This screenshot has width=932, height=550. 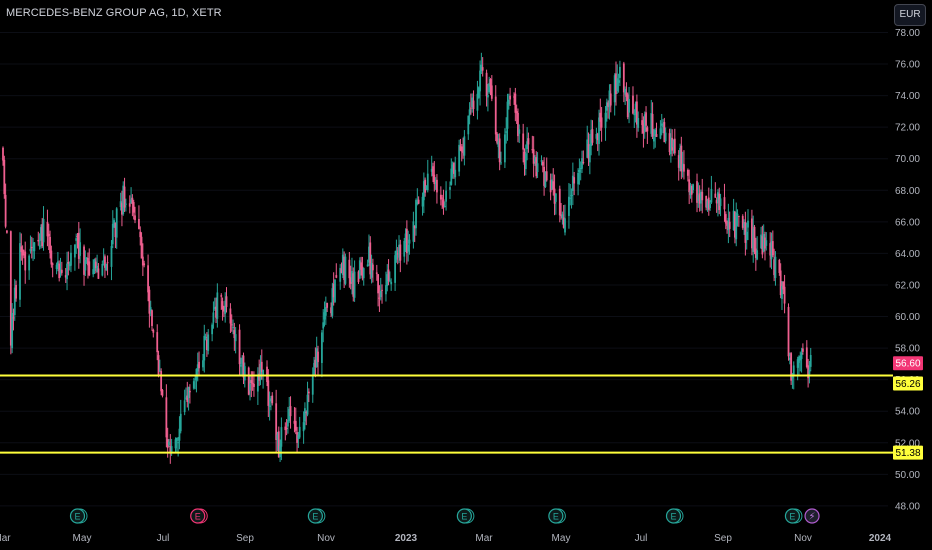 I want to click on y-tick-label: 66.00, so click(x=907, y=222).